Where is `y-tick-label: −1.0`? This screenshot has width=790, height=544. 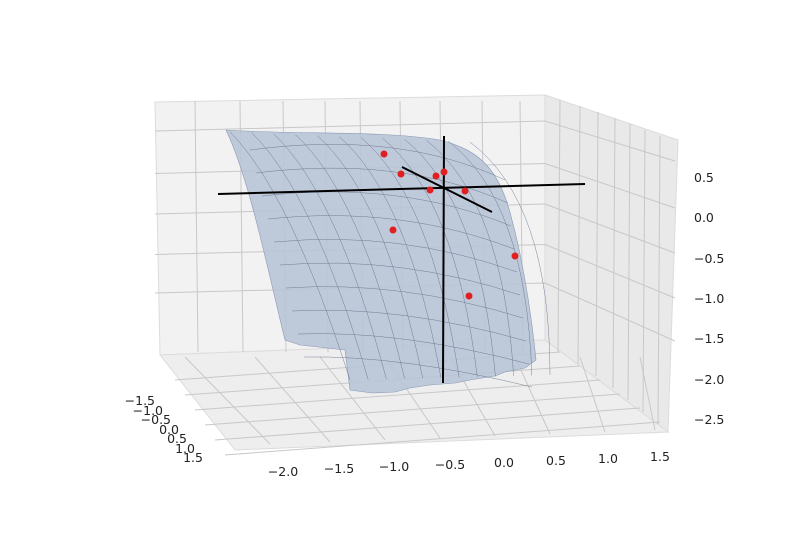
y-tick-label: −1.0 is located at coordinates (394, 466).